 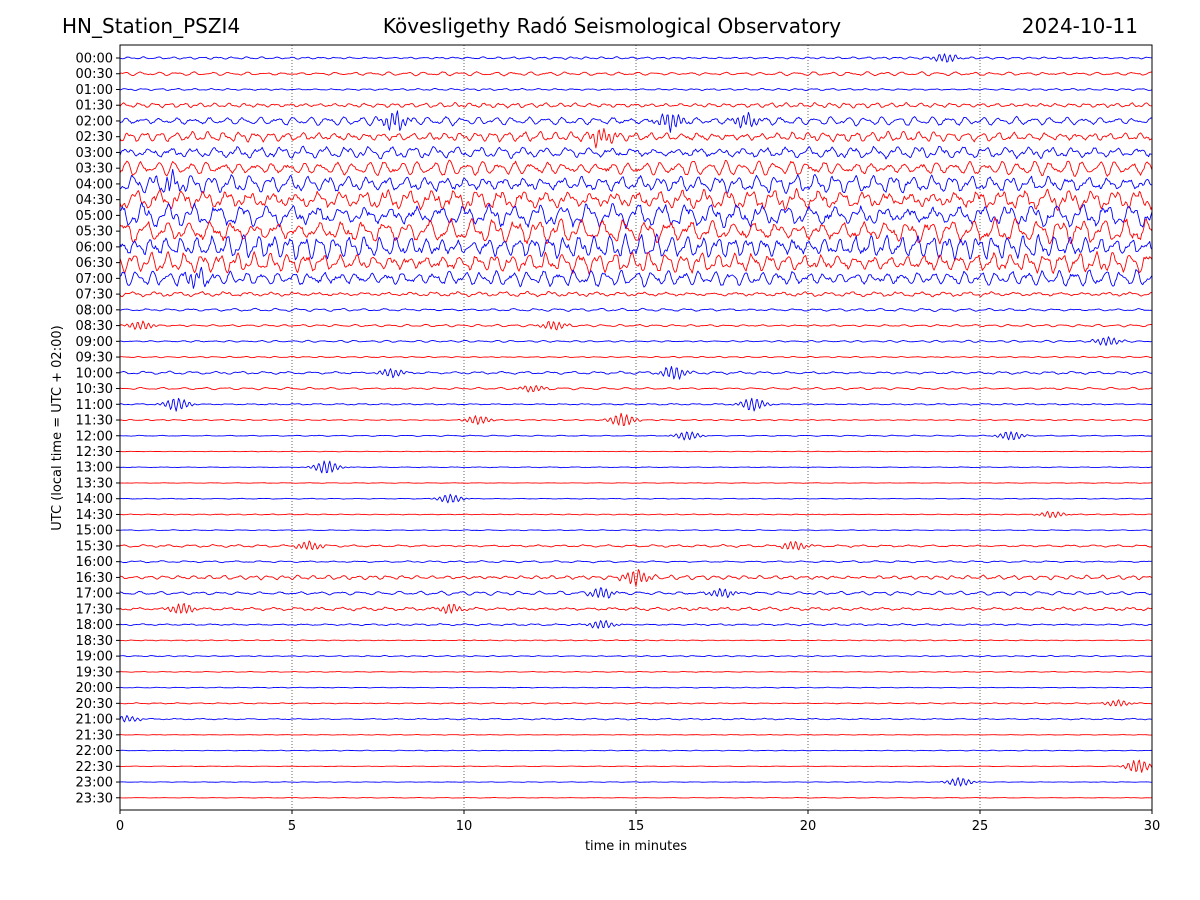 I want to click on y-tick-label: 20:30, so click(x=94, y=704).